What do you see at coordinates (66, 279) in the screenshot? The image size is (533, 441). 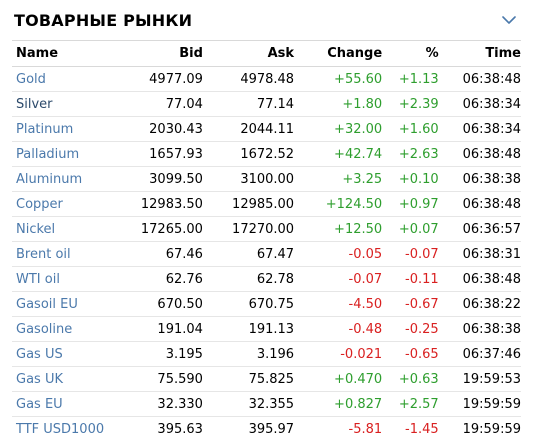 I see `commodity-name: WTI oil` at bounding box center [66, 279].